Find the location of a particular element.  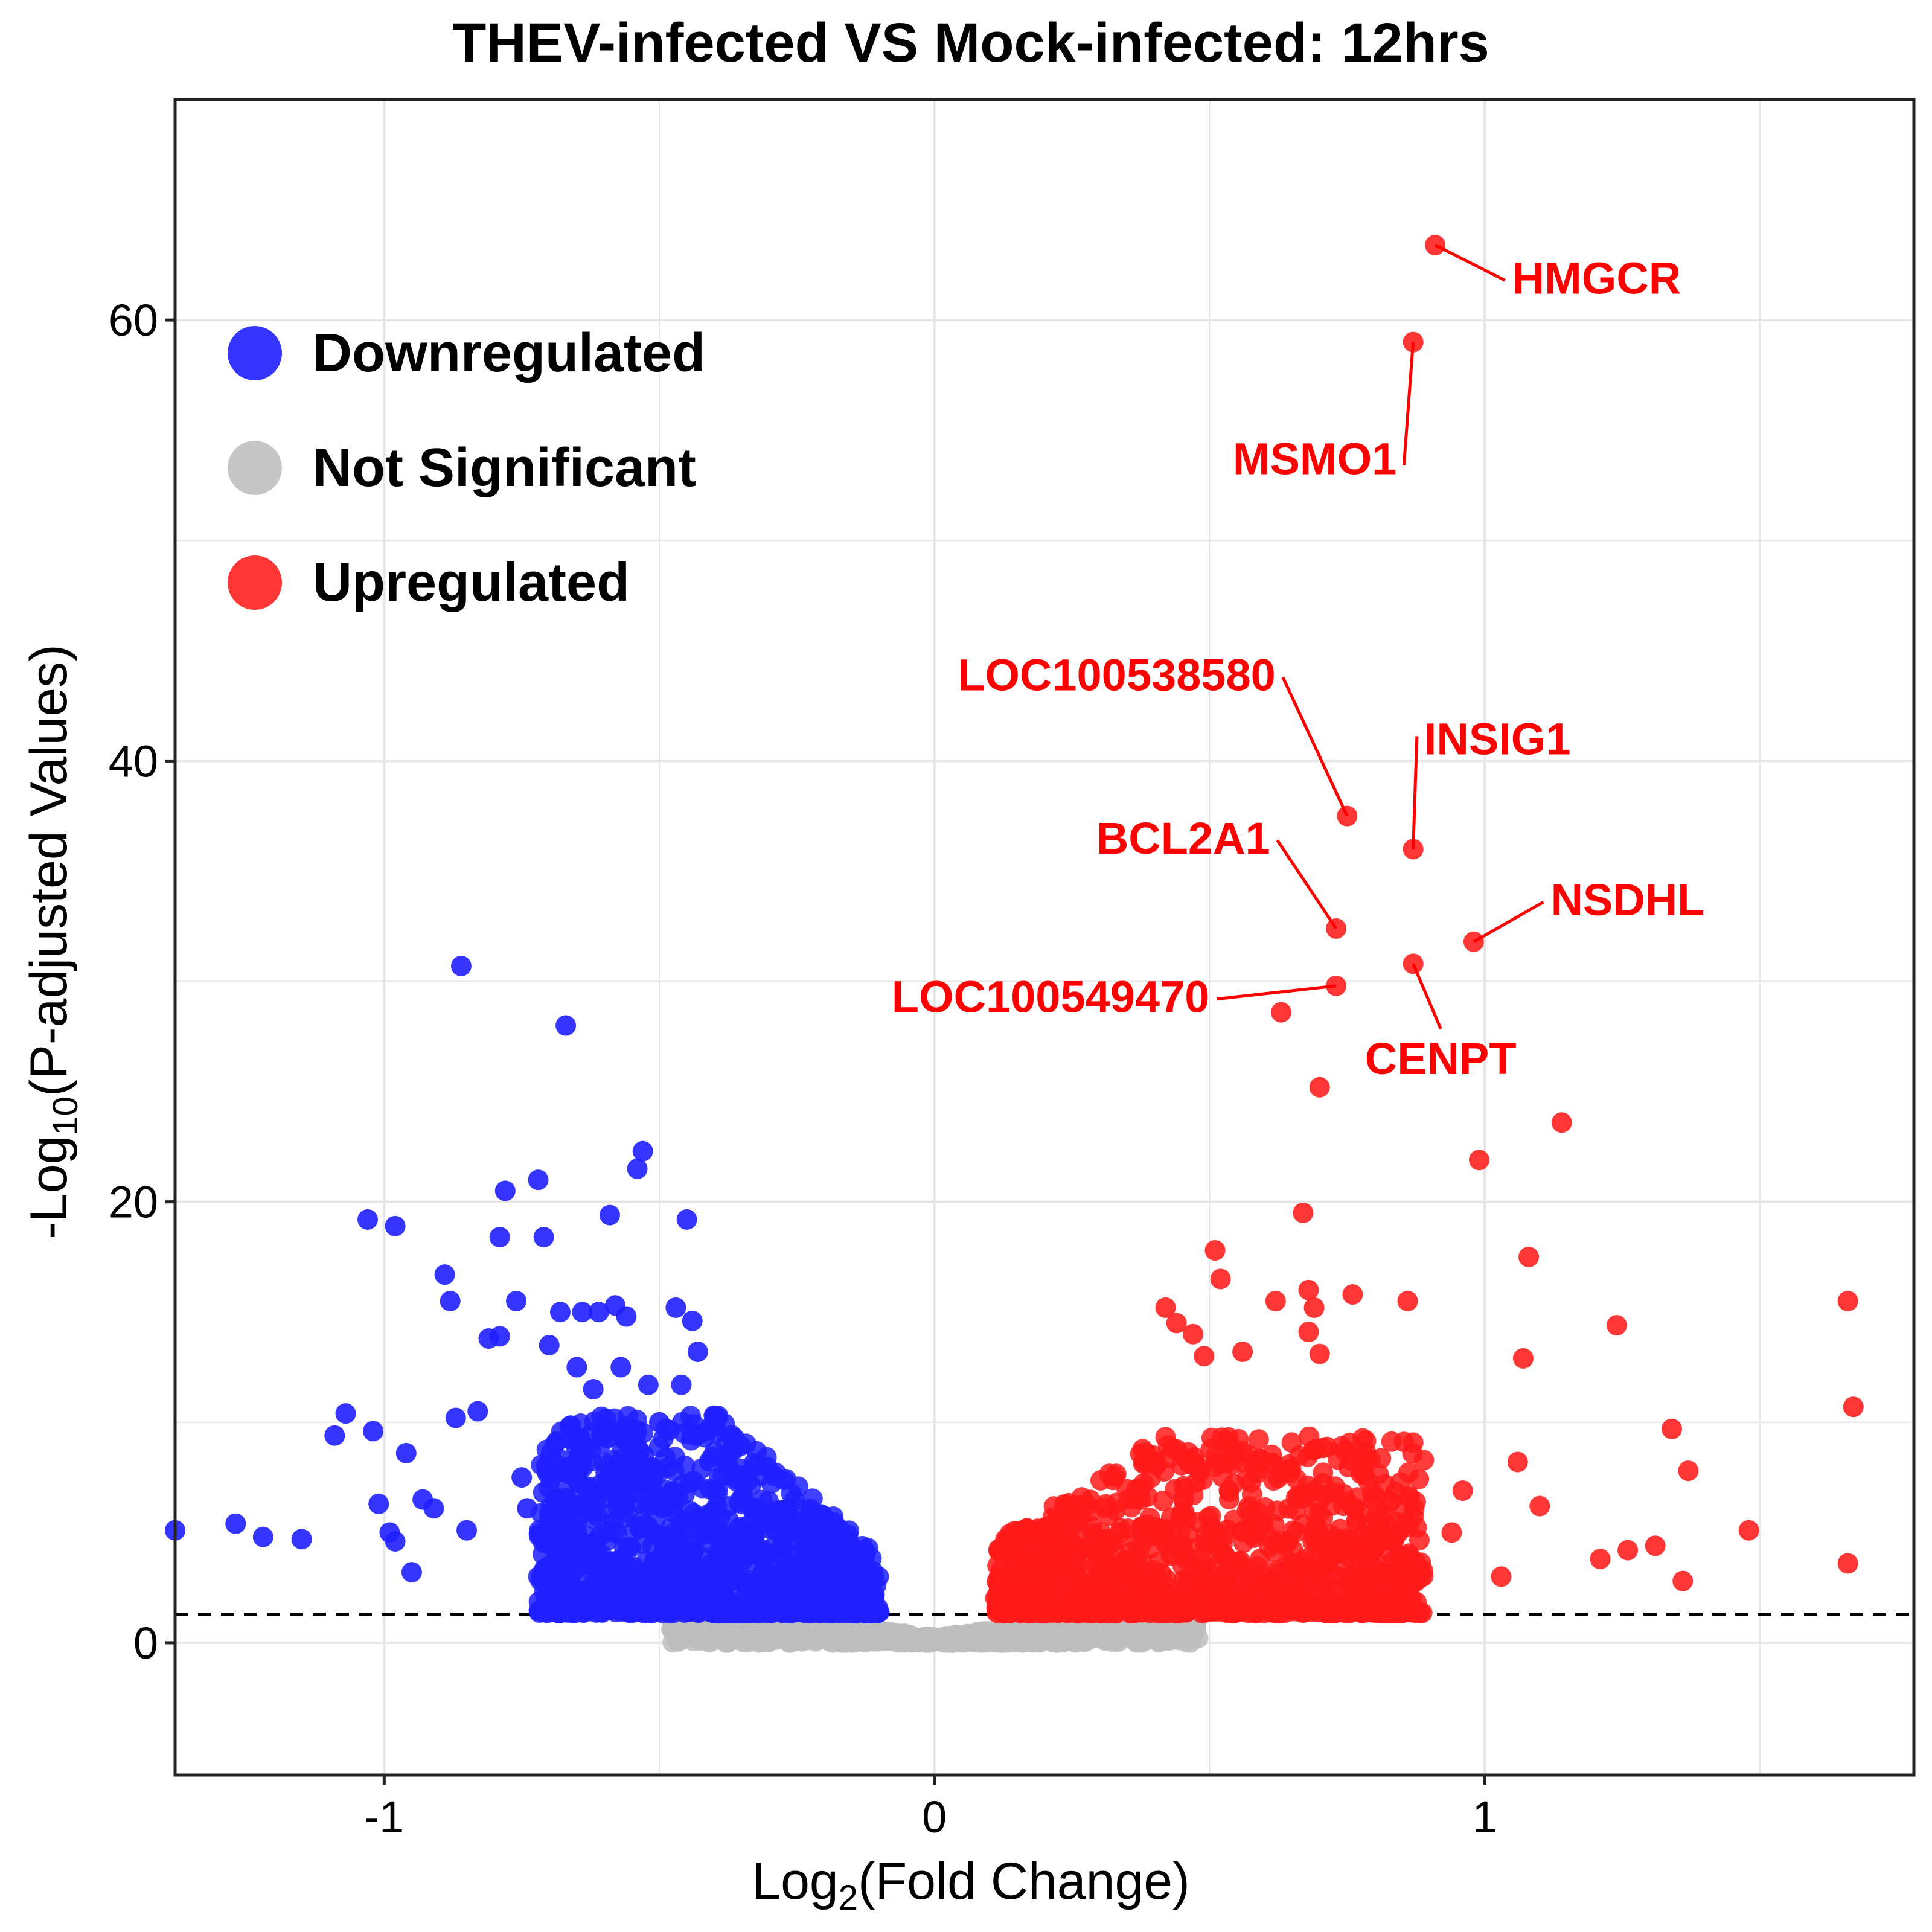

x-axis-ticks: -1 0 1 is located at coordinates (931, 1809).